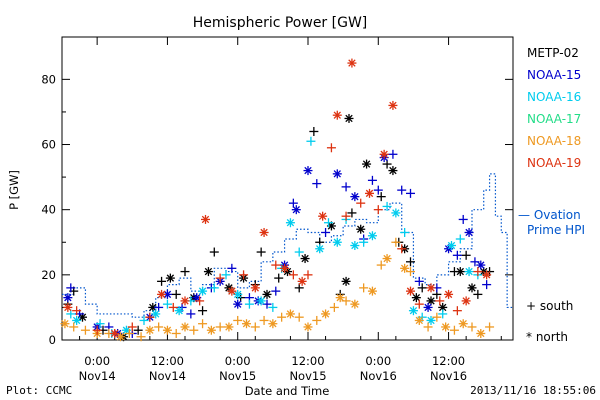  What do you see at coordinates (533, 390) in the screenshot?
I see `footer-timestamp: 2013/11/16 18:55:06` at bounding box center [533, 390].